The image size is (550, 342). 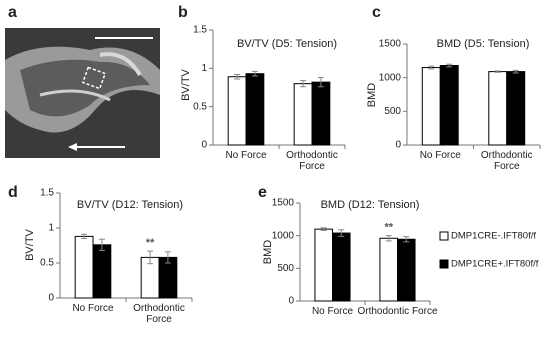 What do you see at coordinates (495, 264) in the screenshot?
I see `legend-label: DMP1CRE+.IFT80f/f` at bounding box center [495, 264].